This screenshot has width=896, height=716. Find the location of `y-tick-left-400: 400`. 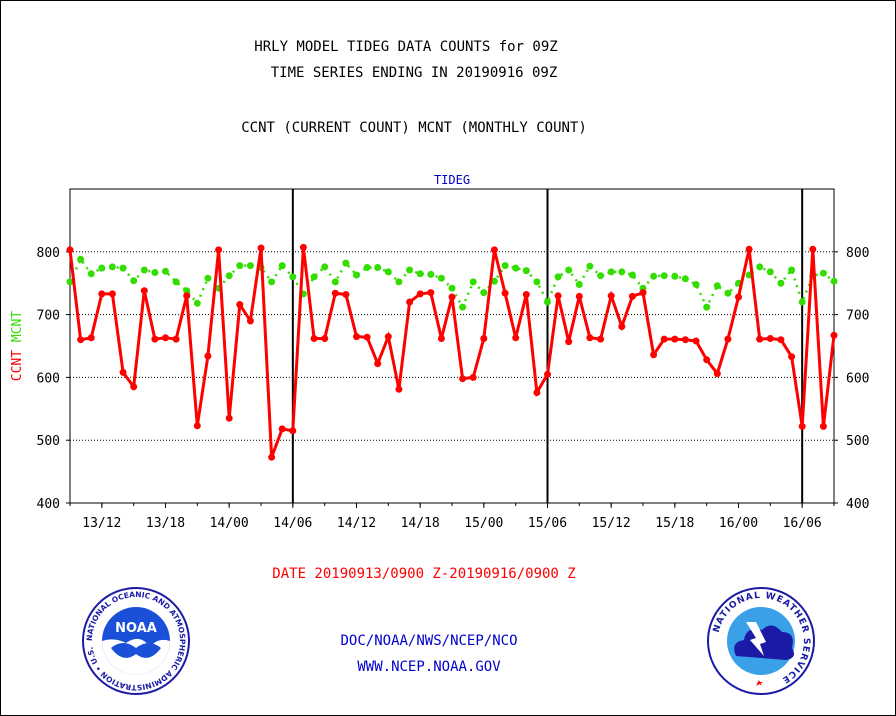

y-tick-left-400: 400 is located at coordinates (48, 504).